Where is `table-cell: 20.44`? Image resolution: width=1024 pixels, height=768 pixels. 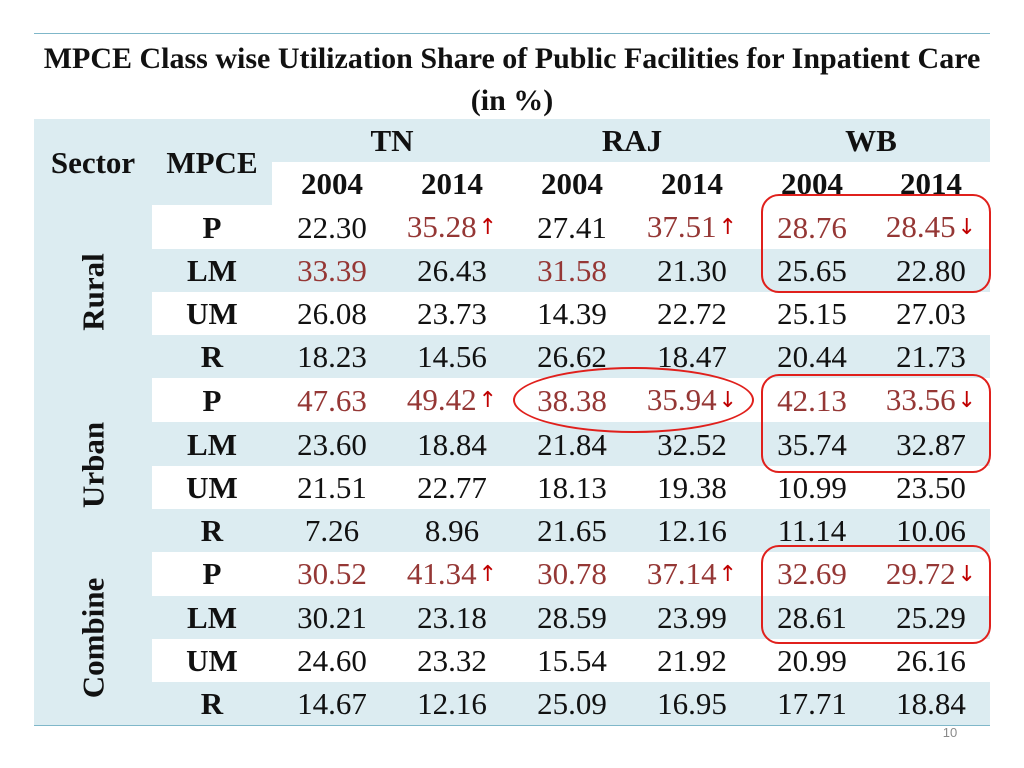
table-cell: 20.44 is located at coordinates (812, 357).